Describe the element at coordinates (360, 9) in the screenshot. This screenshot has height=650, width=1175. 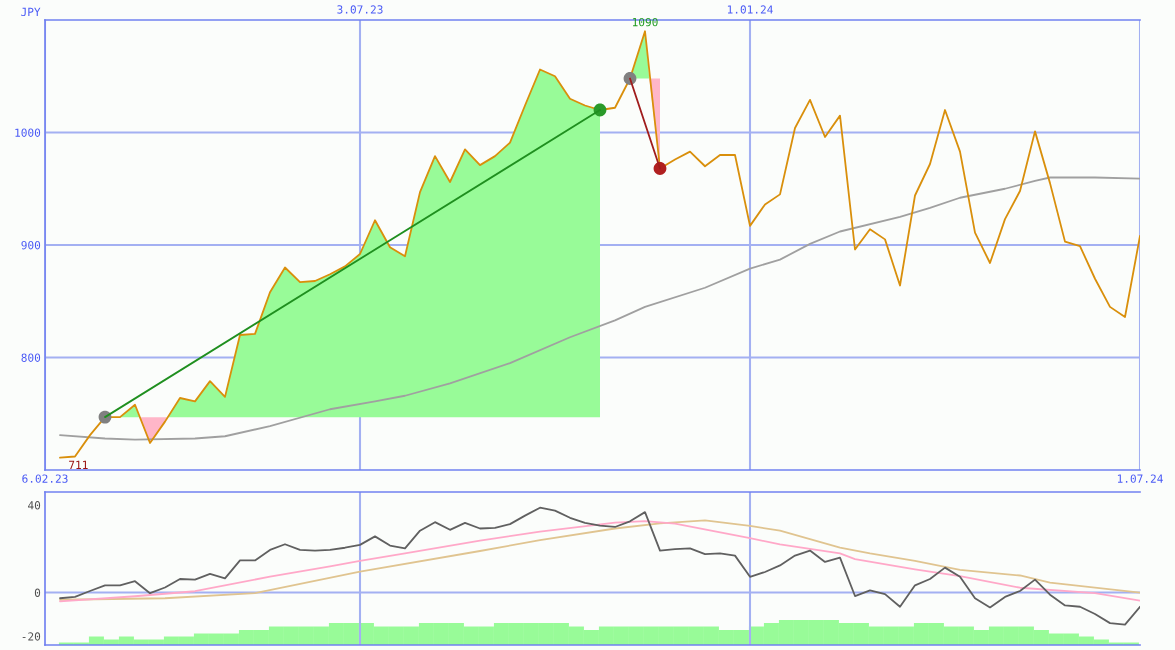
I see `x2-tick-label: 3.07.23` at that location.